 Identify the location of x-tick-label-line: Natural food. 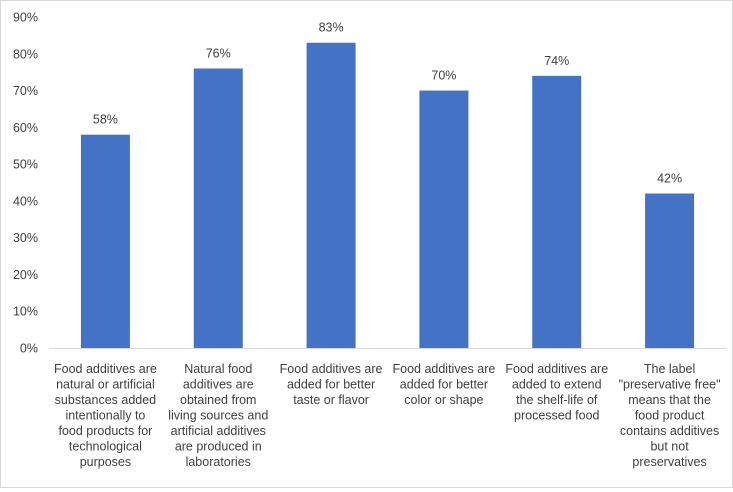
(218, 369).